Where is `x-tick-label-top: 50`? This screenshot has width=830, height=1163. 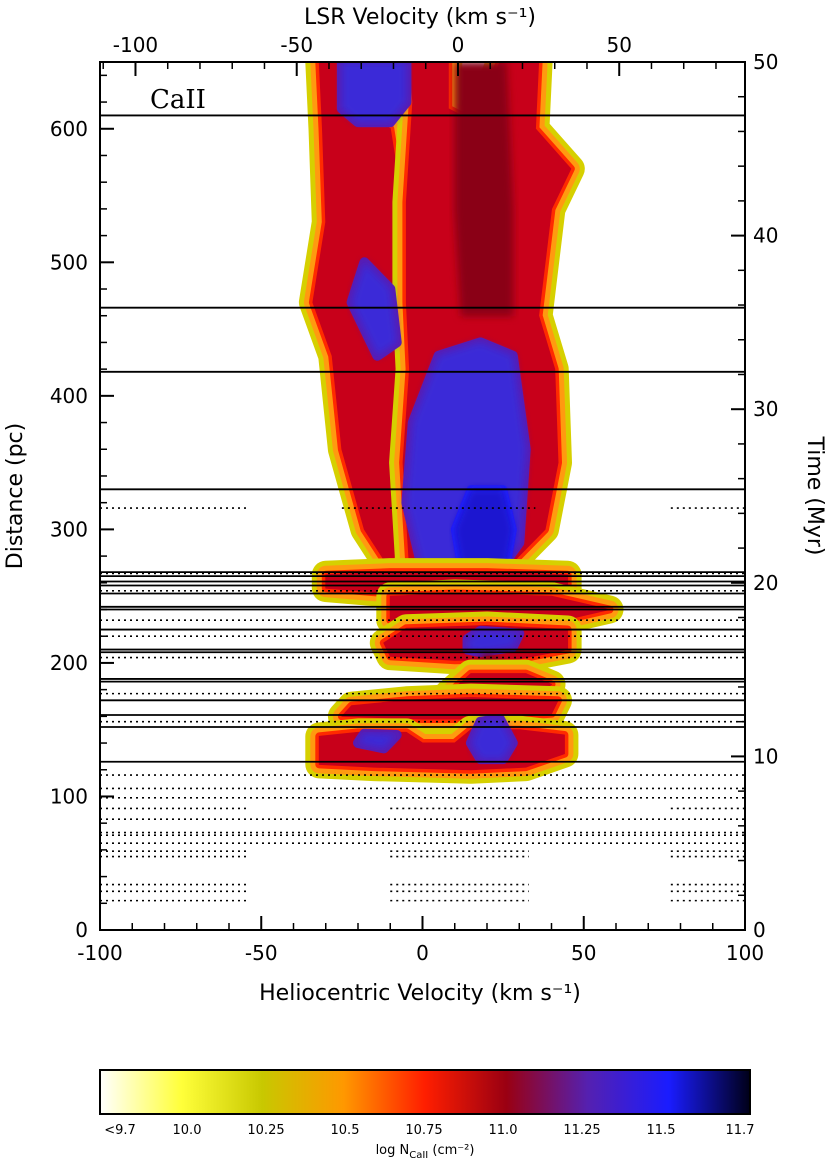 x-tick-label-top: 50 is located at coordinates (618, 45).